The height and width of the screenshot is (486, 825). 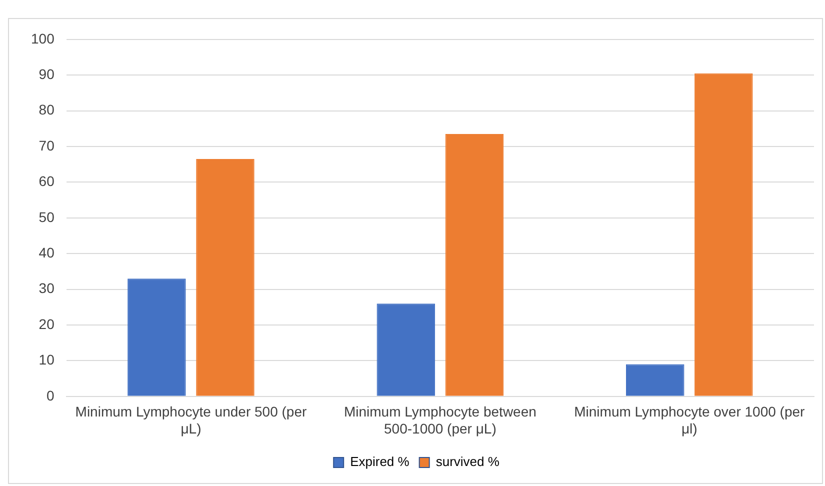 What do you see at coordinates (380, 462) in the screenshot?
I see `legend-label: Expired %` at bounding box center [380, 462].